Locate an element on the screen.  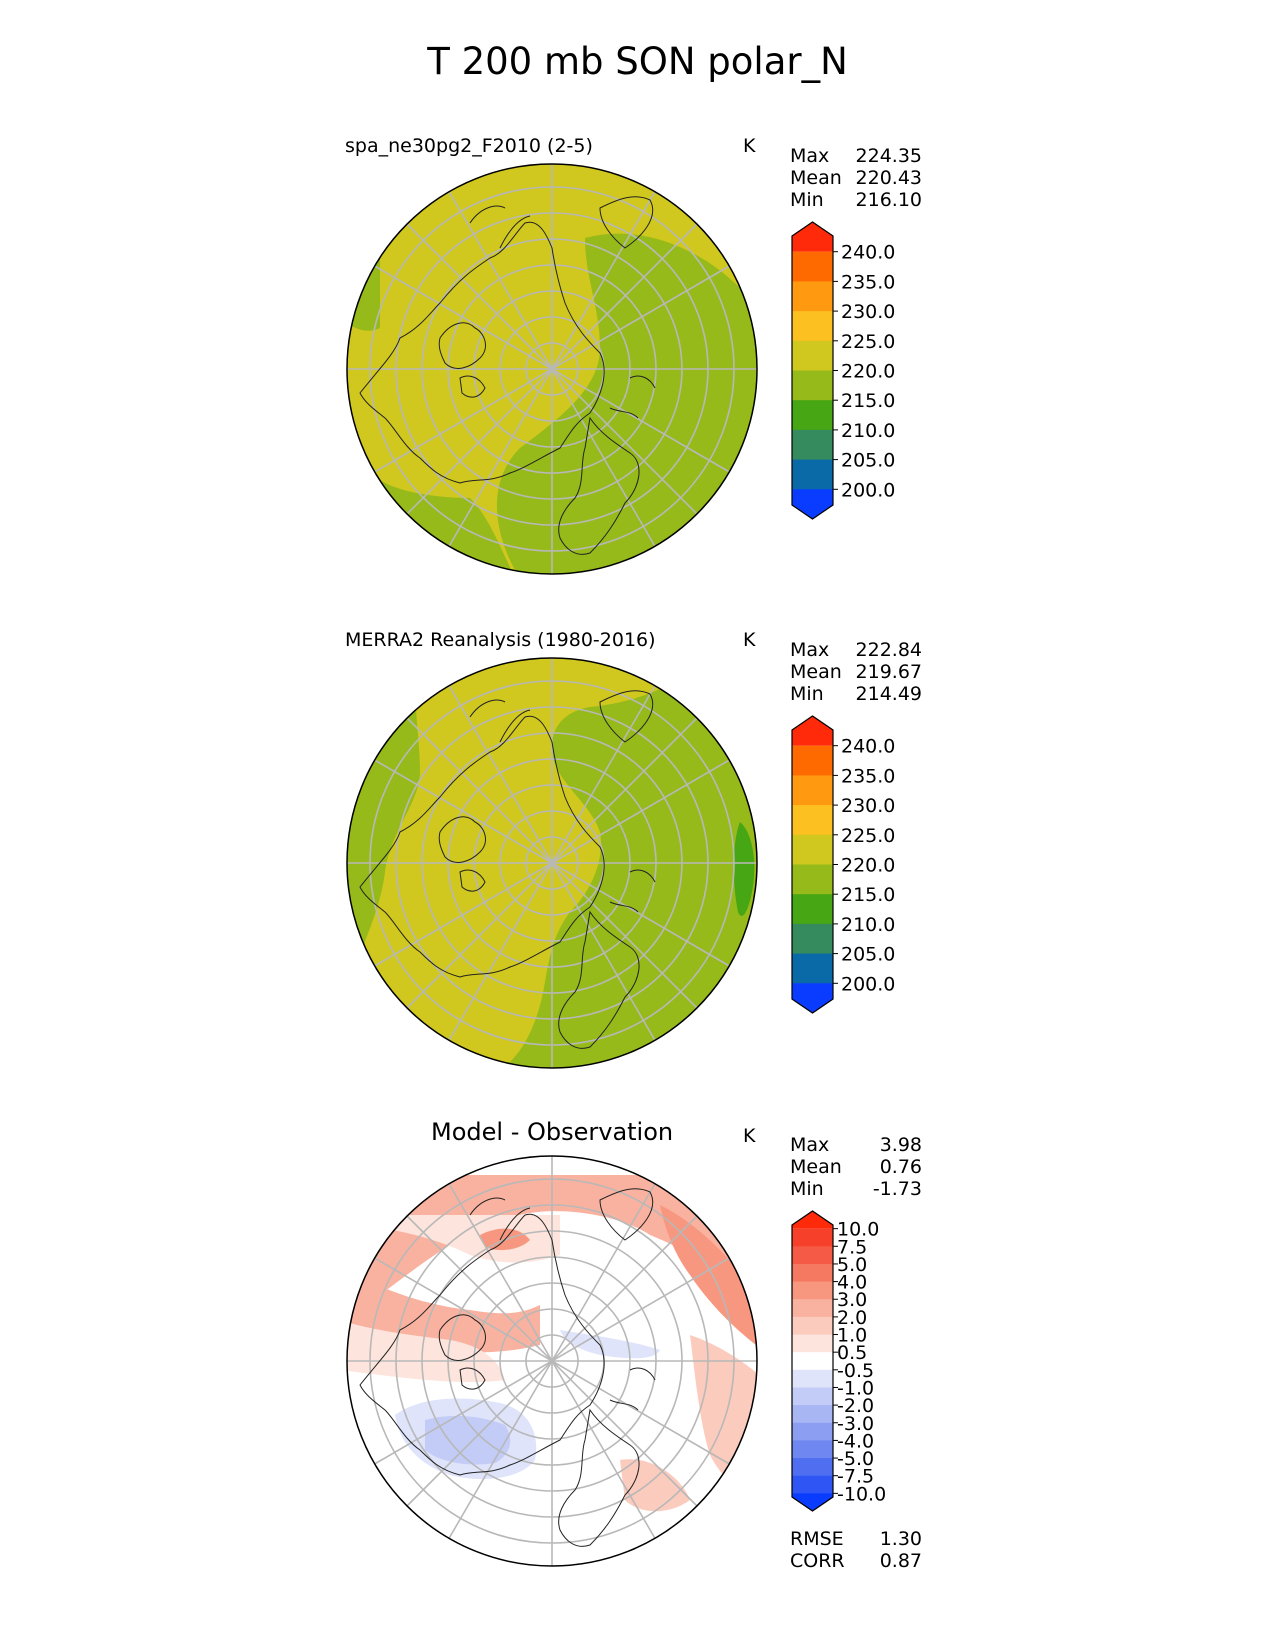
metric-value: 0.87 is located at coordinates (900, 1561).